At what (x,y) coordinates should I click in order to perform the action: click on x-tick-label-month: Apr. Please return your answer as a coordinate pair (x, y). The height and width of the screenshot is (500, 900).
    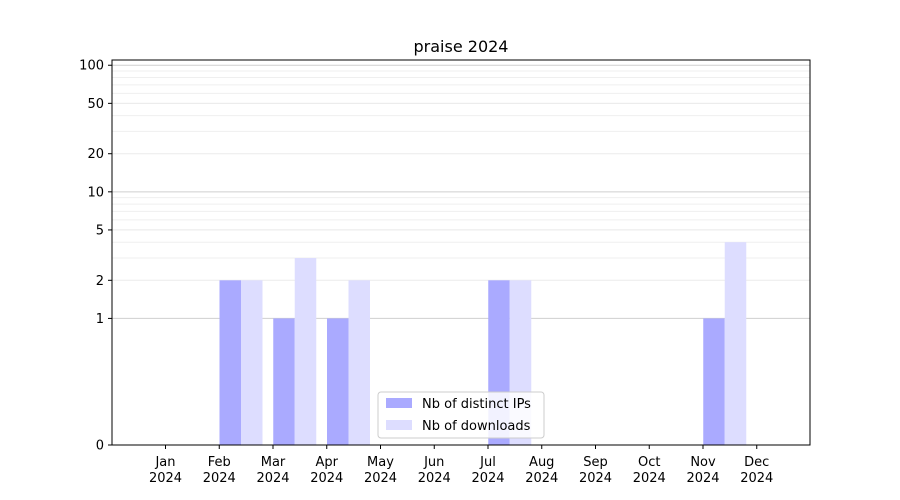
    Looking at the image, I should click on (327, 462).